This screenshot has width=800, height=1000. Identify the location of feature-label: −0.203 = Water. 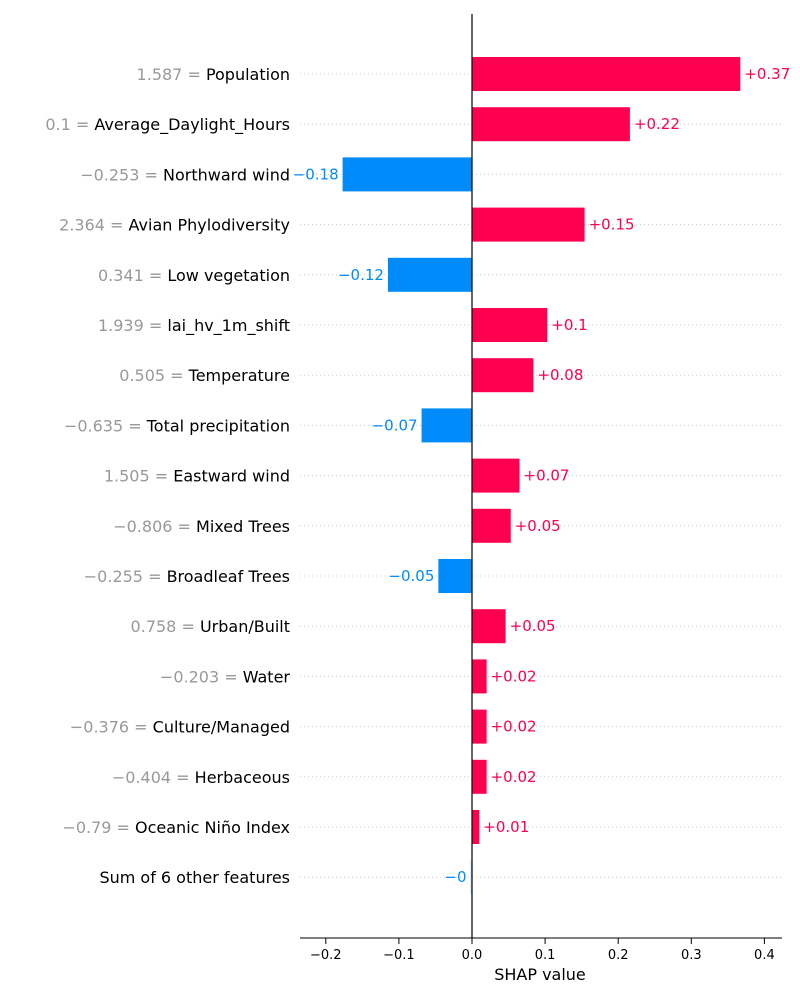
(225, 676).